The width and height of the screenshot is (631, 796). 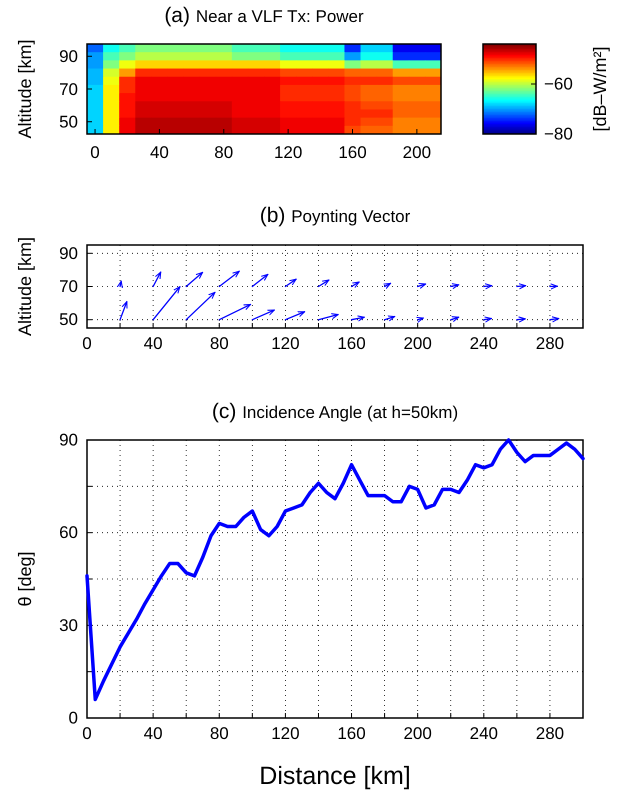 I want to click on y-tick-label: 60, so click(x=68, y=532).